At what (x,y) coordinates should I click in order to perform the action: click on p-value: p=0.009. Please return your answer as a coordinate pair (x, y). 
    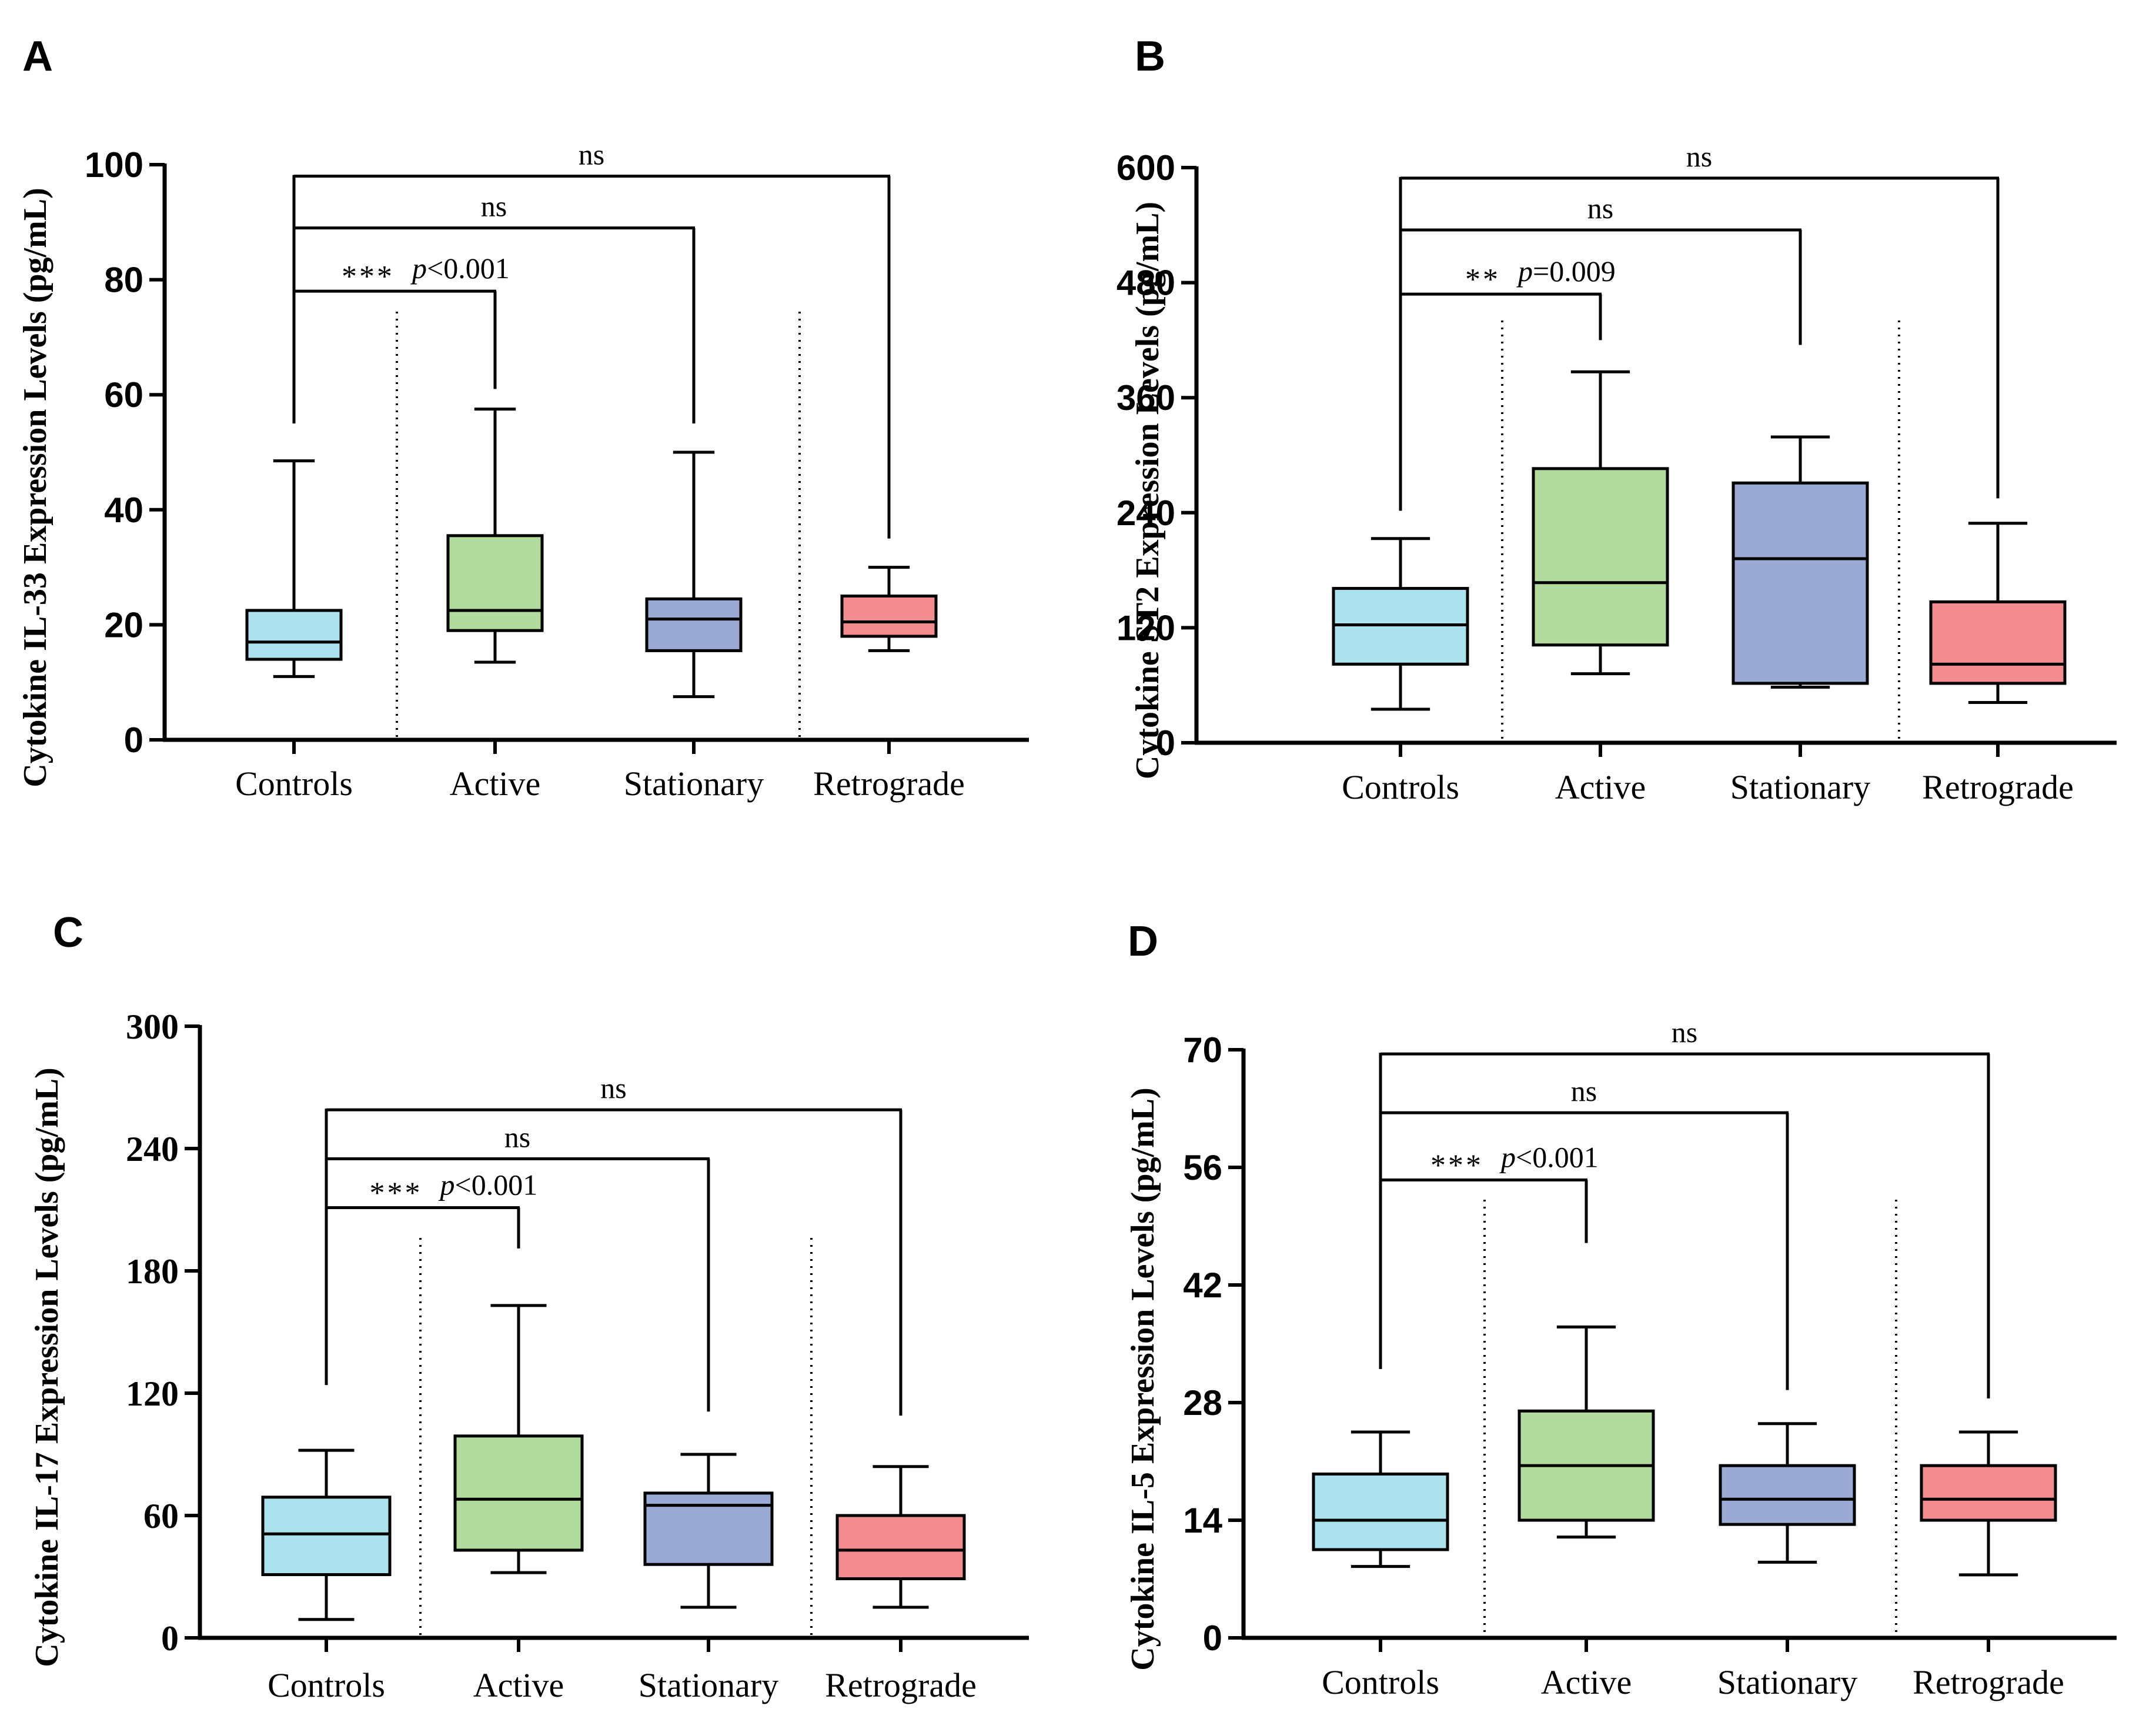
    Looking at the image, I should click on (1566, 271).